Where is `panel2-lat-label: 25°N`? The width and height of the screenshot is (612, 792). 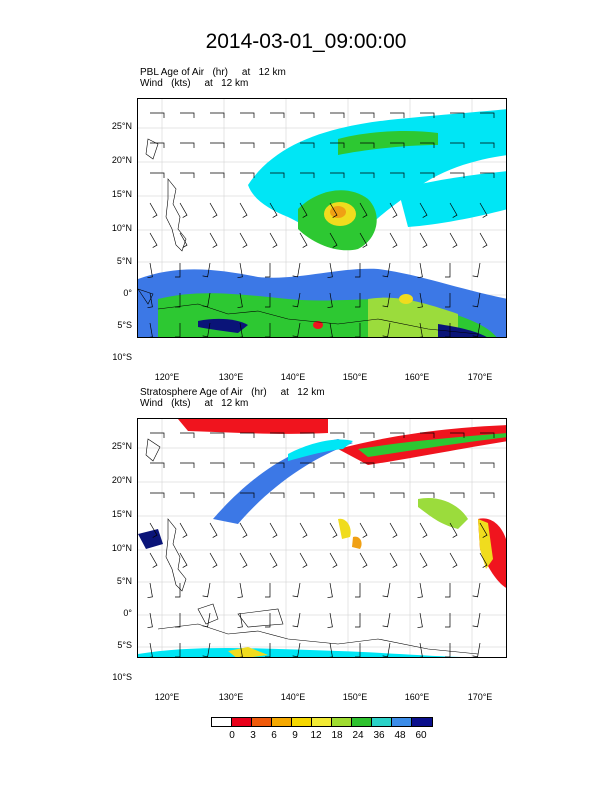 panel2-lat-label: 25°N is located at coordinates (121, 446).